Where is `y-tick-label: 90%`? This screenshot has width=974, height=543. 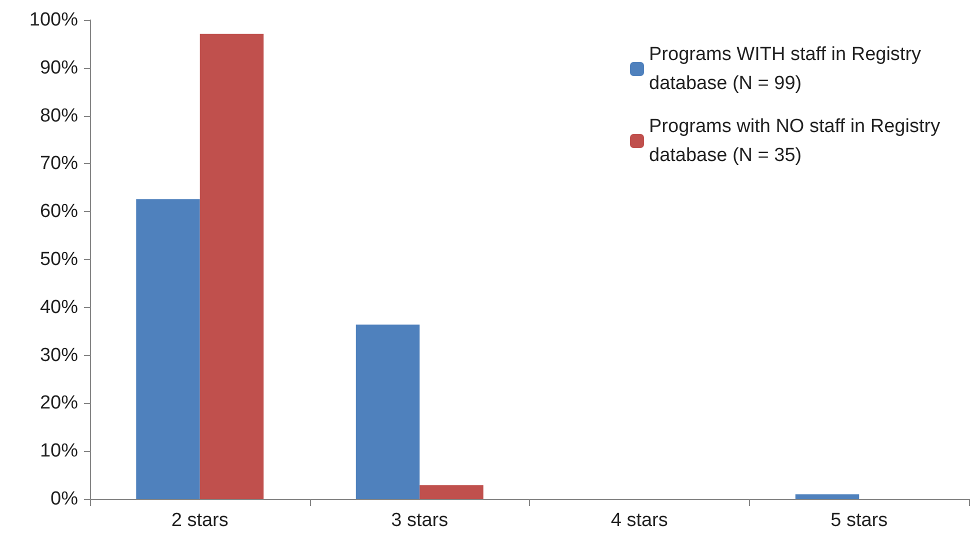 y-tick-label: 90% is located at coordinates (59, 67).